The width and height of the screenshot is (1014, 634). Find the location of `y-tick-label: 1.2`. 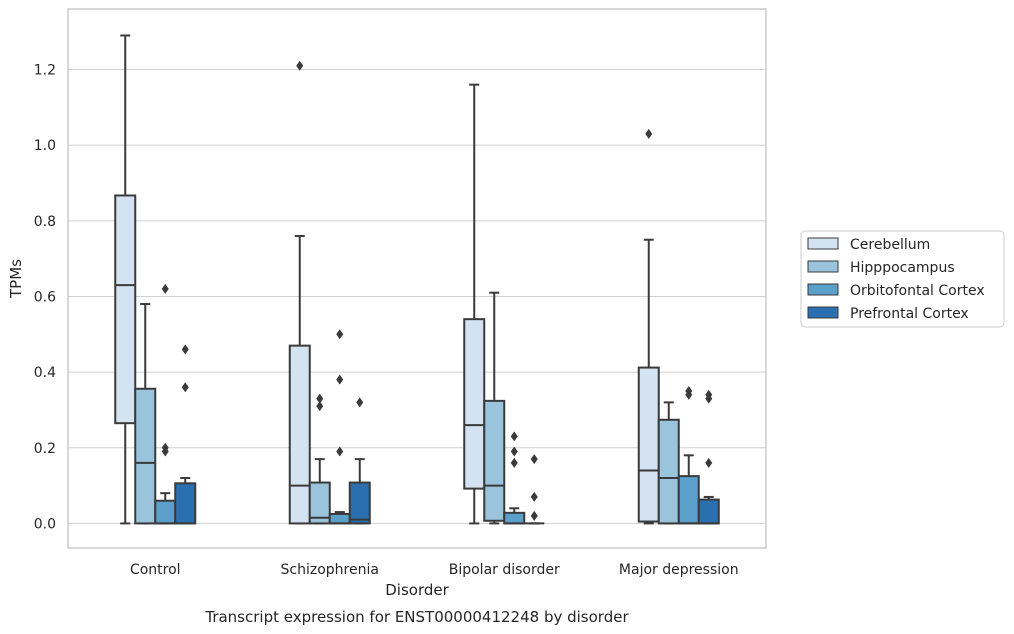

y-tick-label: 1.2 is located at coordinates (45, 71).